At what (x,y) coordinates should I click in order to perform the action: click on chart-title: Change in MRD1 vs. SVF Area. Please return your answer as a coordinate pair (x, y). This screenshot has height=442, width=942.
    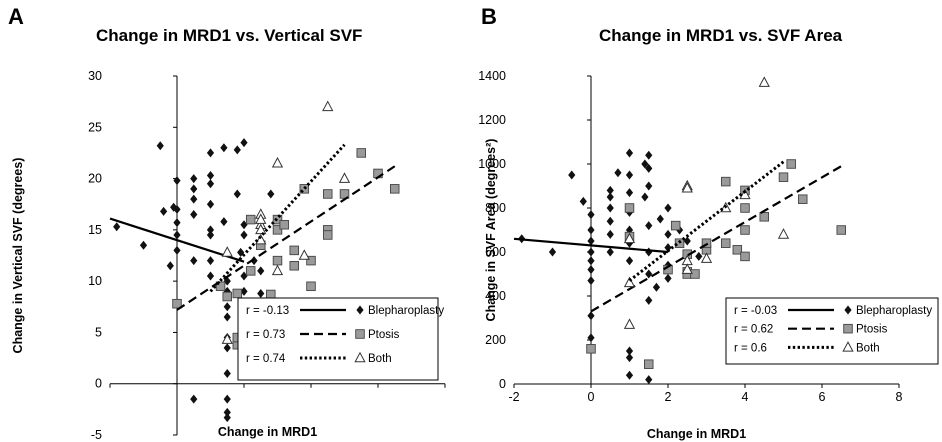
    Looking at the image, I should click on (721, 35).